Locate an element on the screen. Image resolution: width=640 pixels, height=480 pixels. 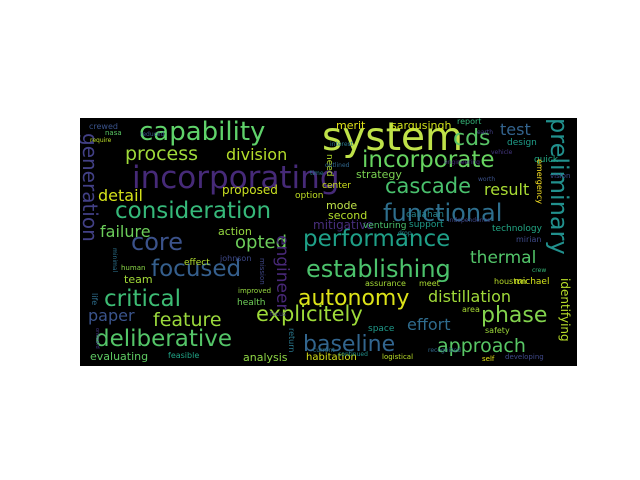
cloud-word-cascade: cascade is located at coordinates (428, 186).